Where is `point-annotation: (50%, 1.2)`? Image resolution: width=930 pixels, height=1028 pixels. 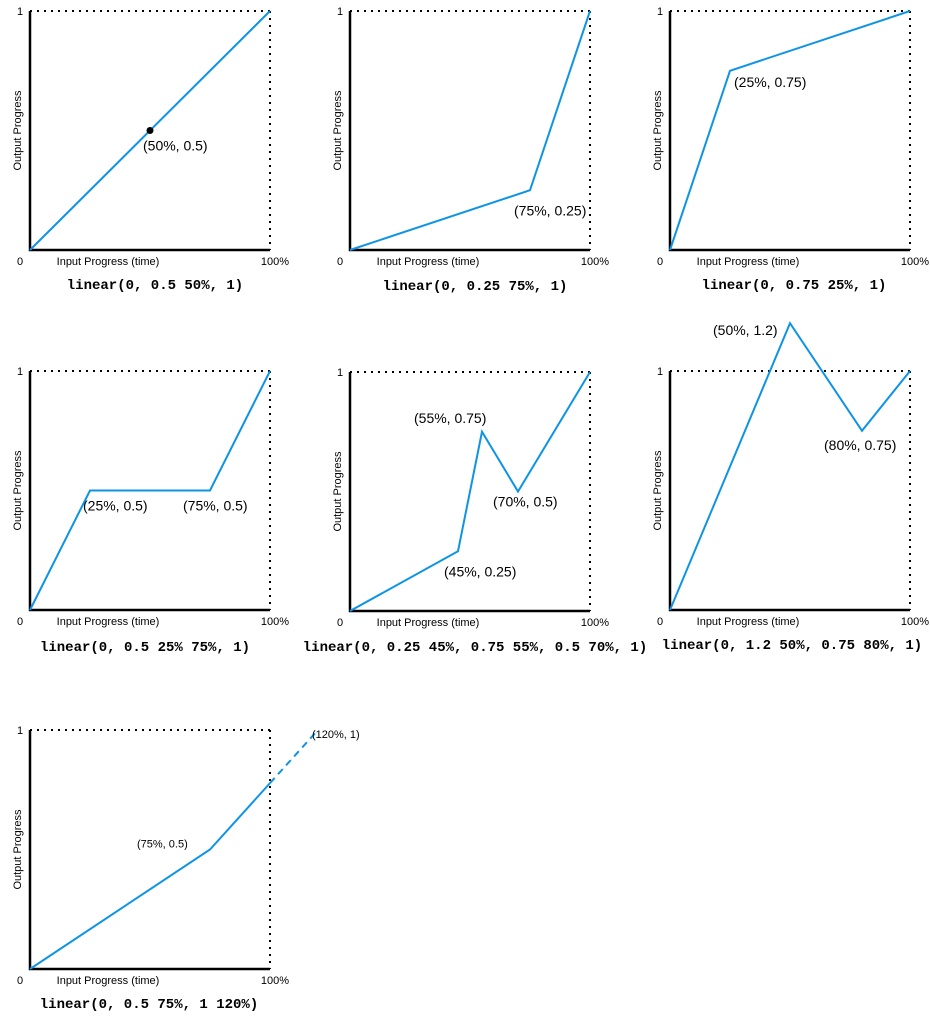 point-annotation: (50%, 1.2) is located at coordinates (745, 330).